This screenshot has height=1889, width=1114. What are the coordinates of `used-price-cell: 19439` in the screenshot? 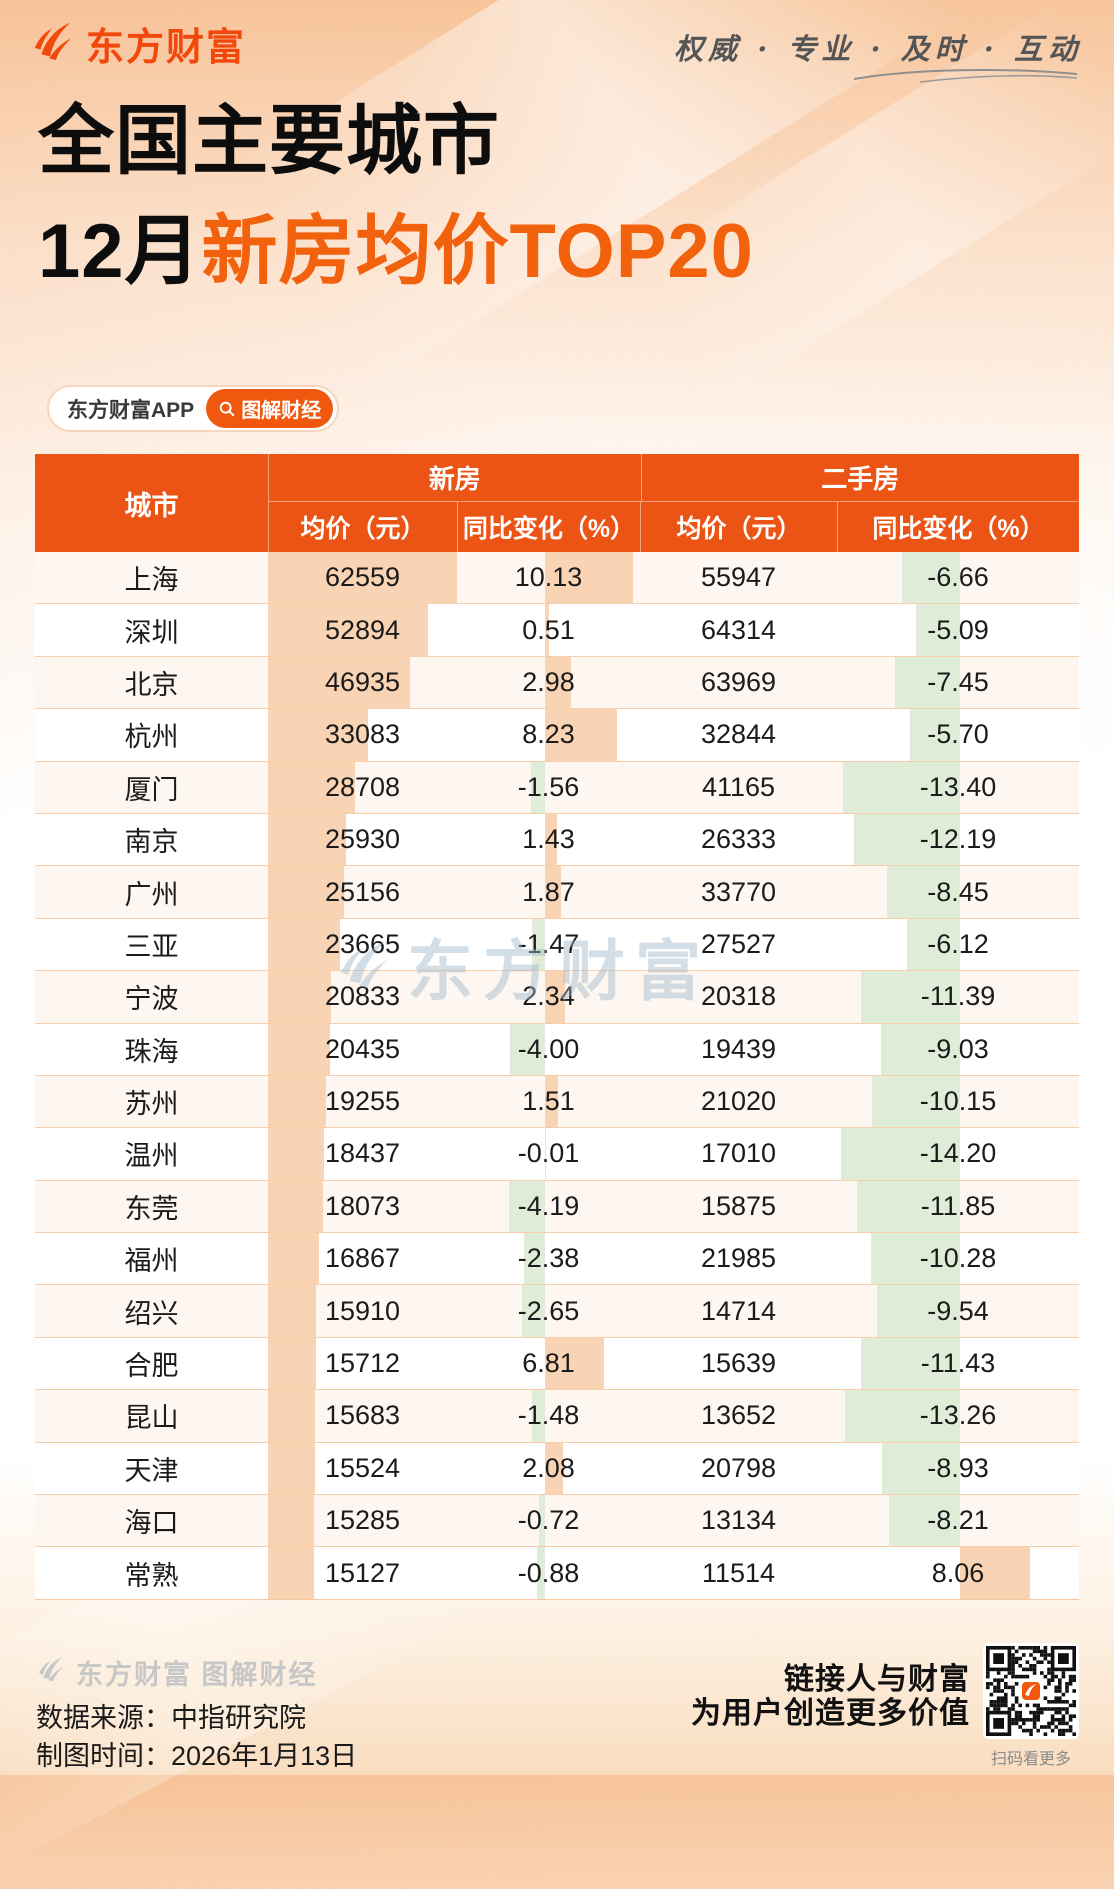 It's located at (738, 1049).